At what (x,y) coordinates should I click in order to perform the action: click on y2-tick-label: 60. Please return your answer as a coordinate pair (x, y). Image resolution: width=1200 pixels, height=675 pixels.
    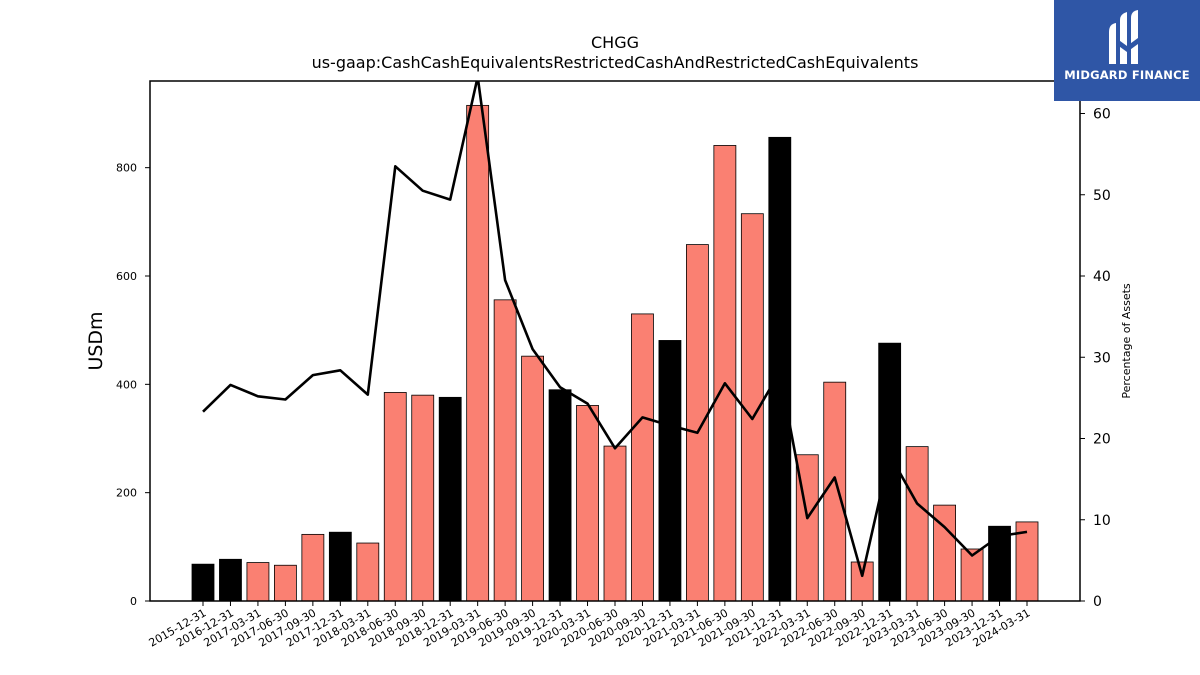
    Looking at the image, I should click on (1102, 115).